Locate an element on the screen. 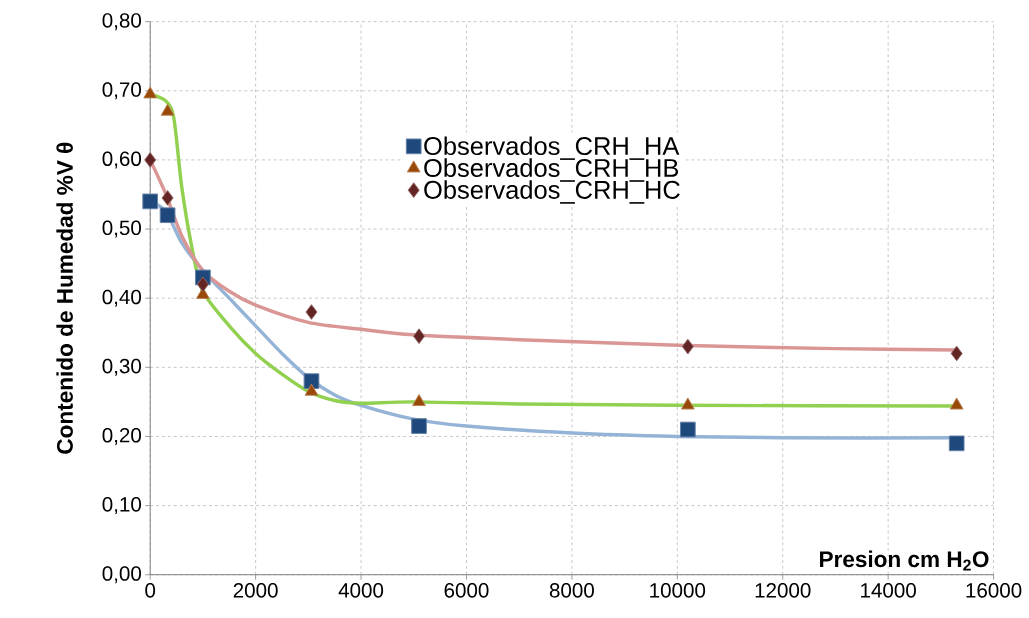  legend-label: Observados_CRH_HB is located at coordinates (551, 170).